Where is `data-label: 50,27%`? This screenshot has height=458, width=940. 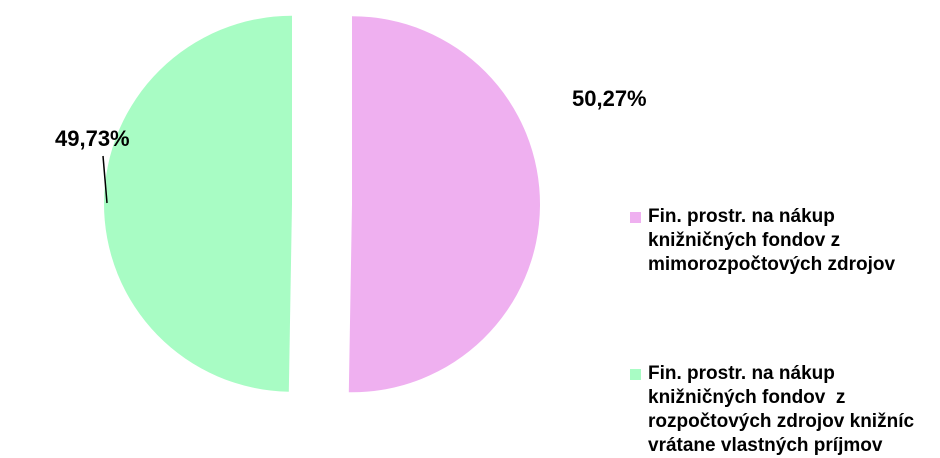 data-label: 50,27% is located at coordinates (609, 98).